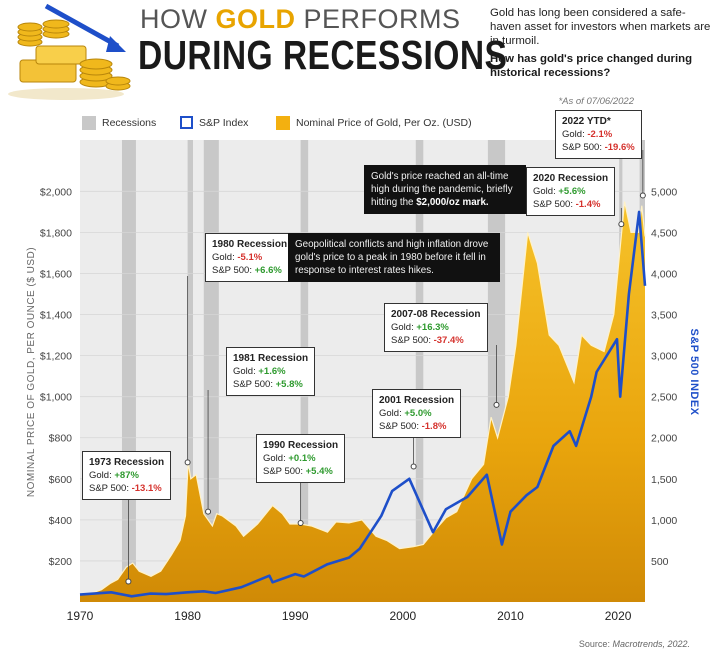 This screenshot has width=720, height=653. I want to click on y-tick-label-left: $800, so click(61, 439).